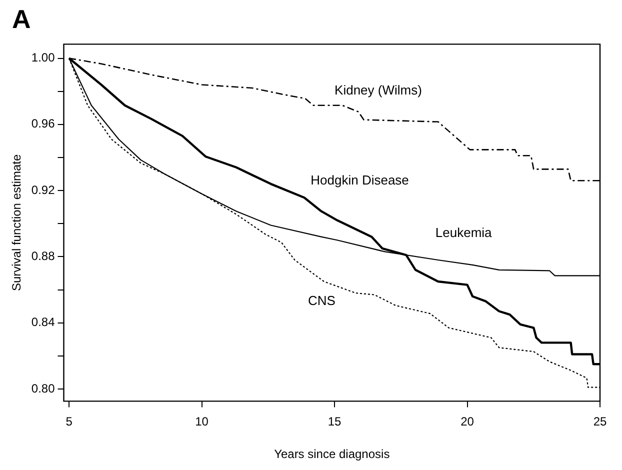  Describe the element at coordinates (17, 223) in the screenshot. I see `y-axis-title: Survival function estimate` at that location.